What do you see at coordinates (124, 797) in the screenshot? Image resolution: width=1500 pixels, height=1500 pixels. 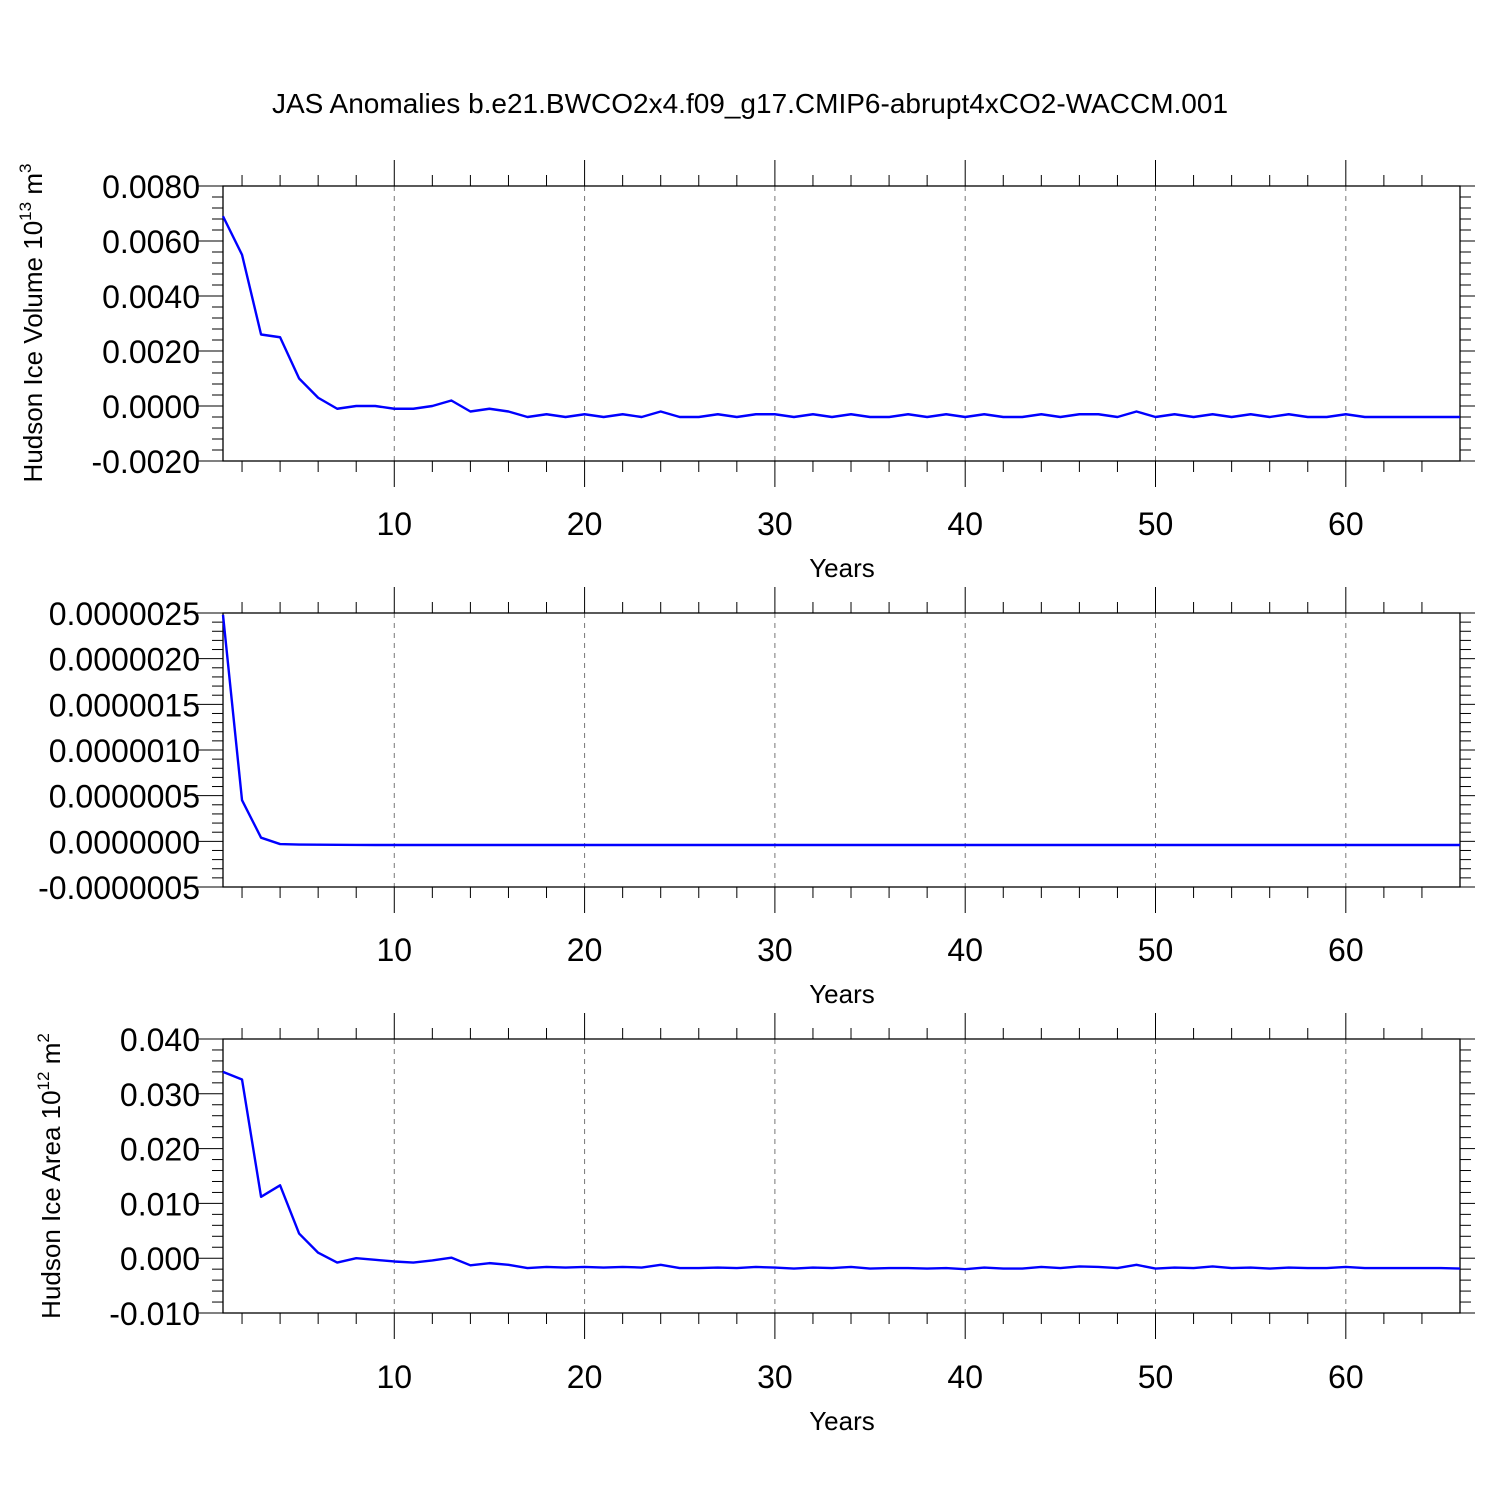 I see `ytick-label: 0.0000005` at bounding box center [124, 797].